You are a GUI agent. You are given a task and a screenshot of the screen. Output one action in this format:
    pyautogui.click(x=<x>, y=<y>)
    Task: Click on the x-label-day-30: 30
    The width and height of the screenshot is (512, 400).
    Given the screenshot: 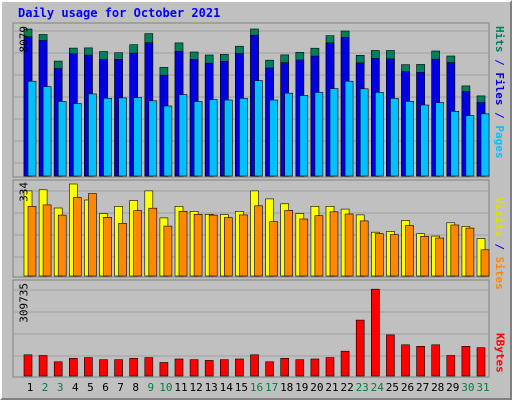 What is the action you would take?
    pyautogui.click(x=467, y=387)
    